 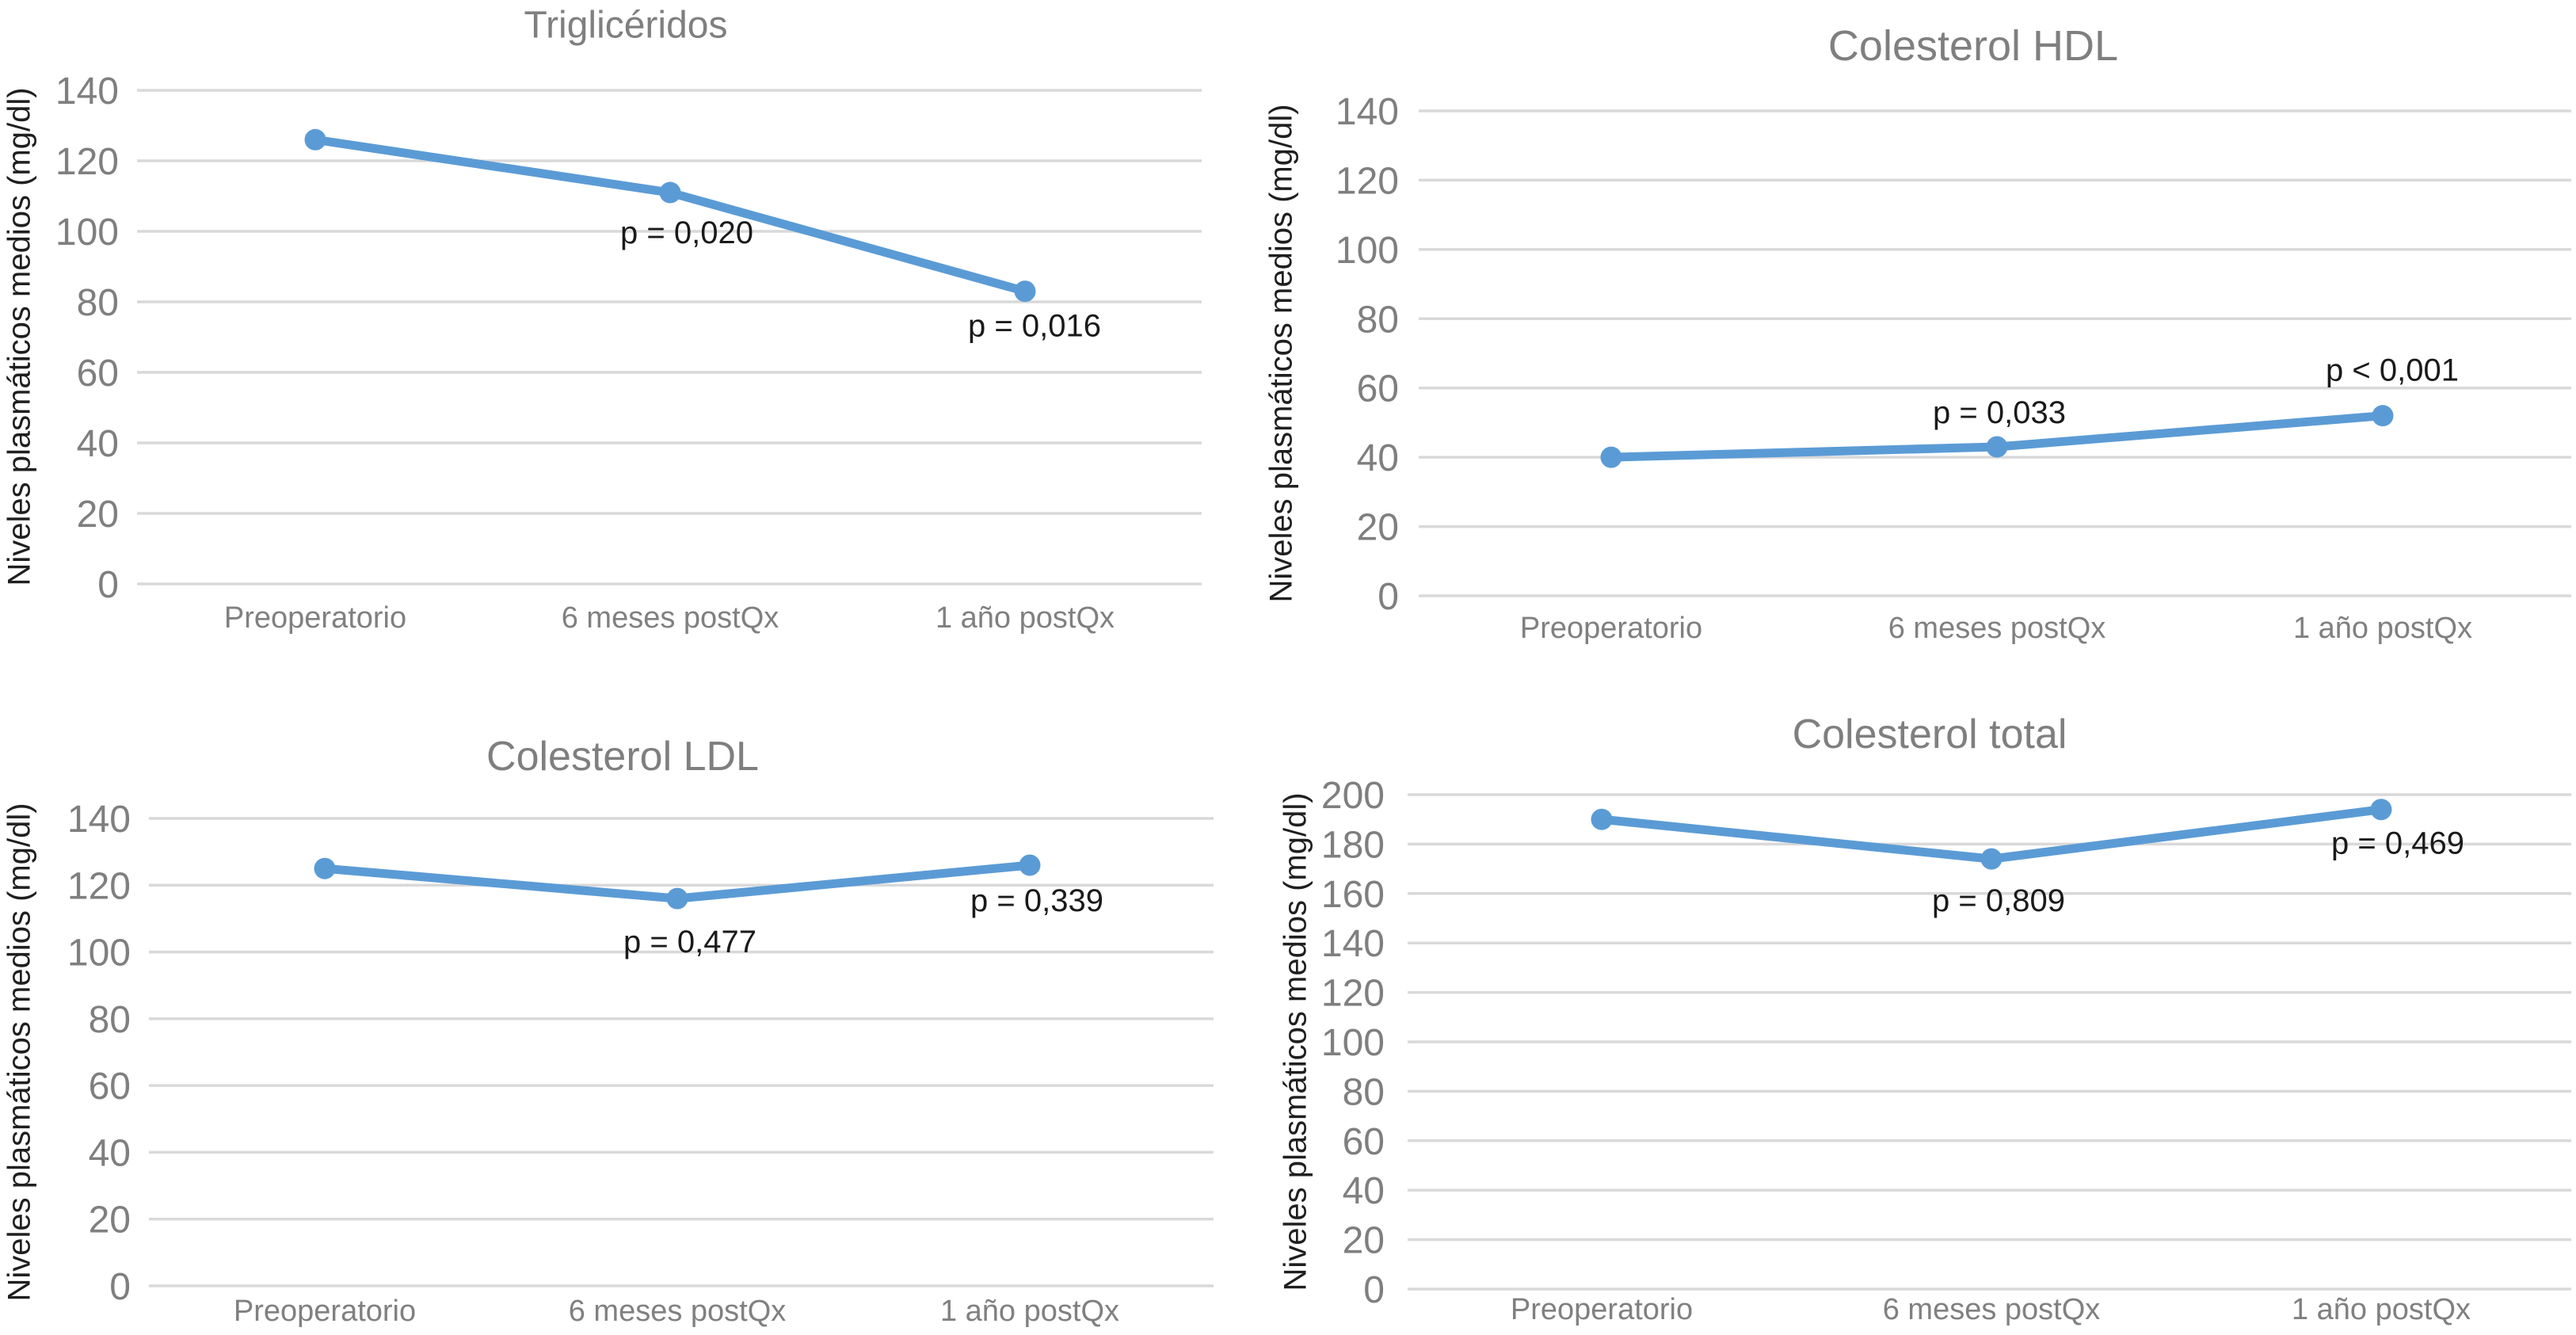 What do you see at coordinates (1037, 901) in the screenshot?
I see `p-value-label: p = 0,339` at bounding box center [1037, 901].